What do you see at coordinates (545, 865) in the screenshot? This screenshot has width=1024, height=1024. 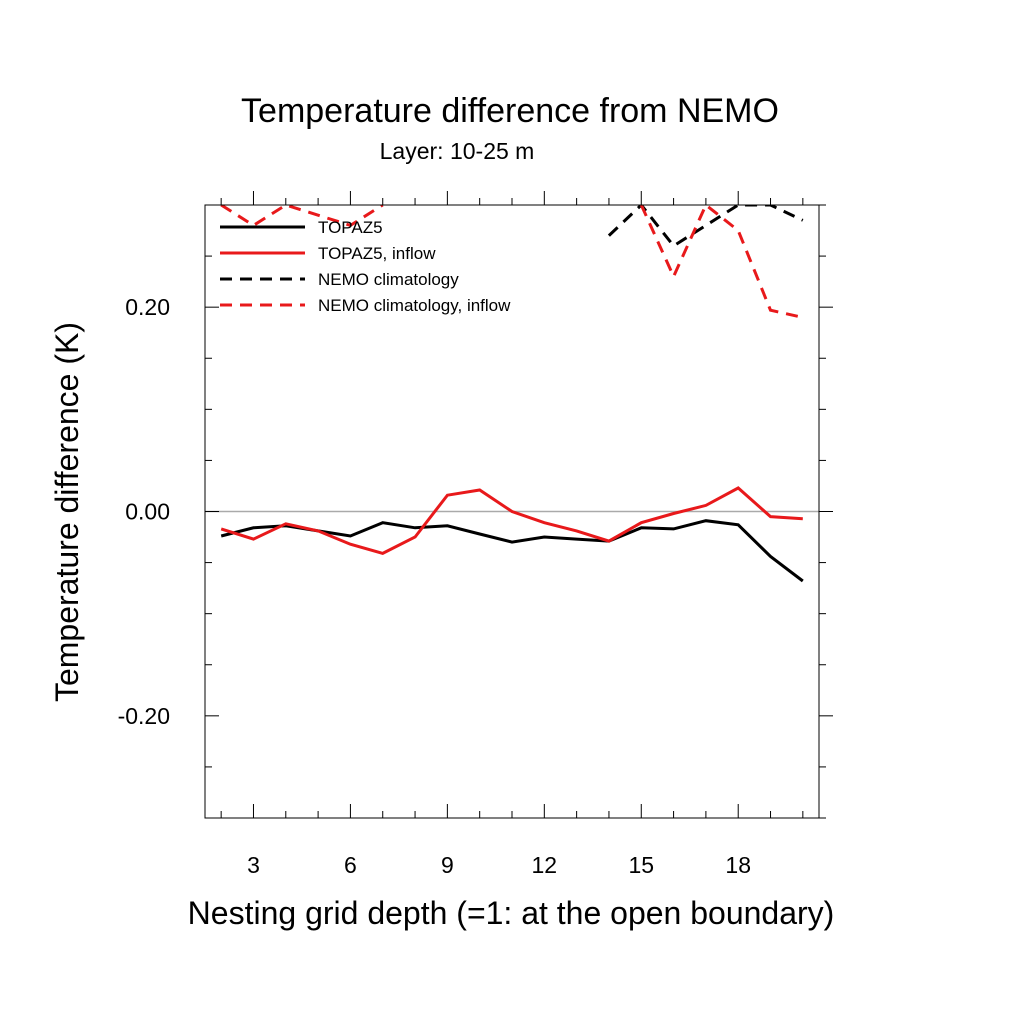 I see `x-tick-label: 12` at bounding box center [545, 865].